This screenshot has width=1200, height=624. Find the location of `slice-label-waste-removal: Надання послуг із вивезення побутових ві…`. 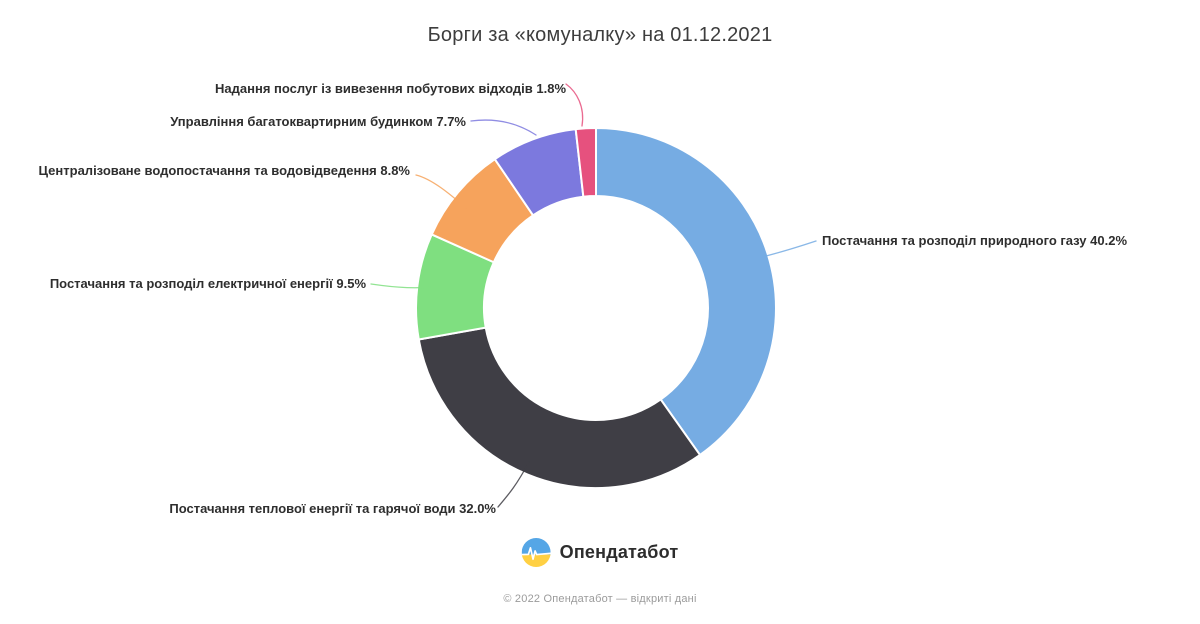

slice-label-waste-removal: Надання послуг із вивезення побутових ві… is located at coordinates (390, 88).